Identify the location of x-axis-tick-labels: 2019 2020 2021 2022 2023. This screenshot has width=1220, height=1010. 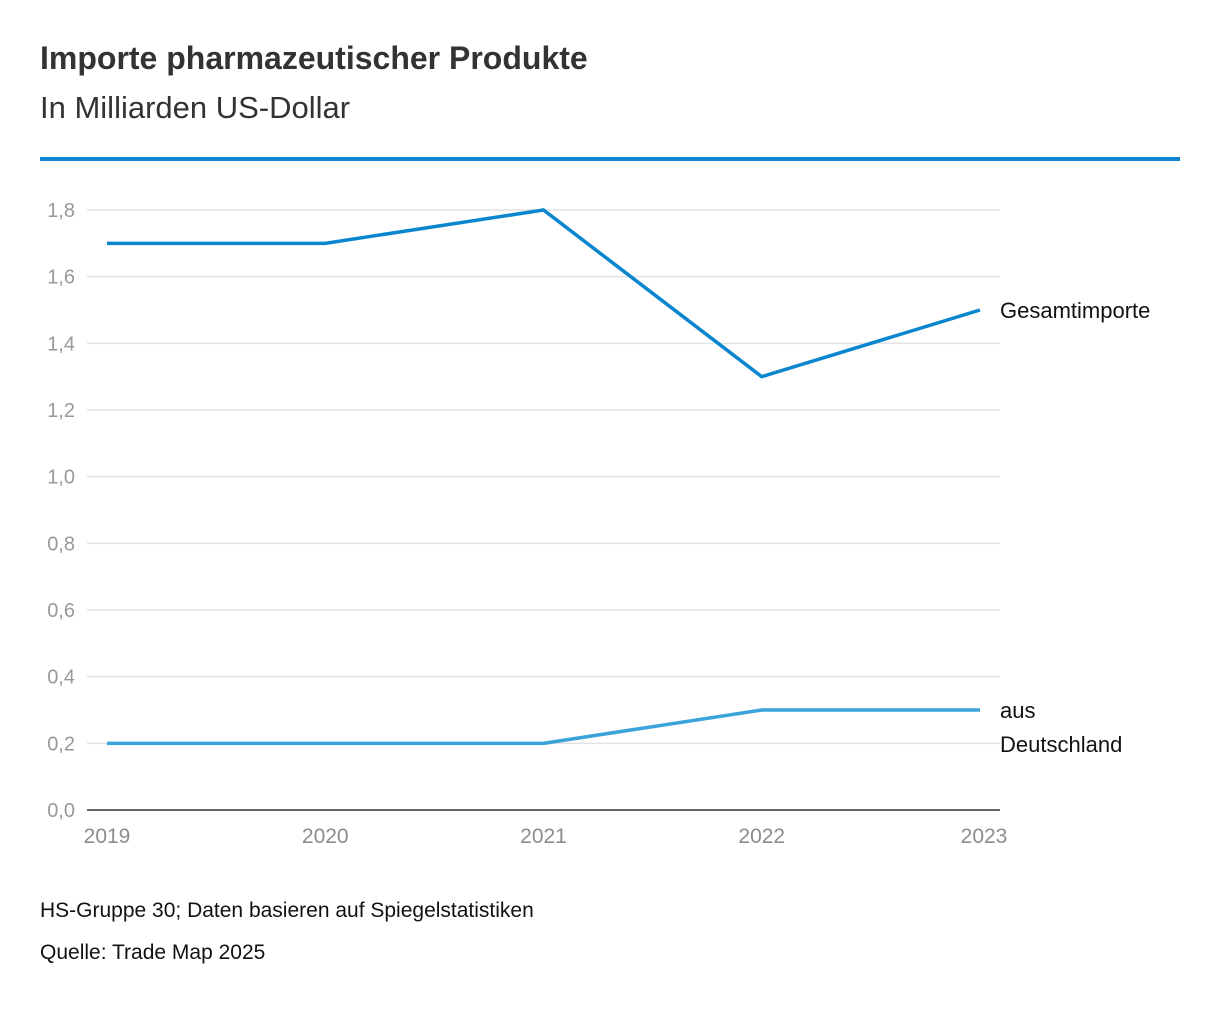
(546, 836).